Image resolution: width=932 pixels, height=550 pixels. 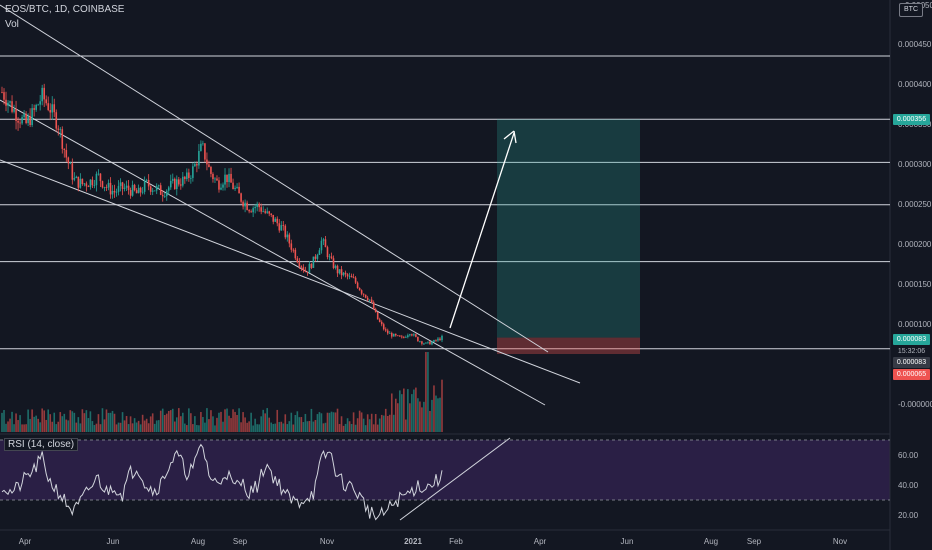 I want to click on time-axis: Apr Jun Aug Sep Nov 2021 Feb Apr Jun Aug Sep Nov, so click(x=433, y=541).